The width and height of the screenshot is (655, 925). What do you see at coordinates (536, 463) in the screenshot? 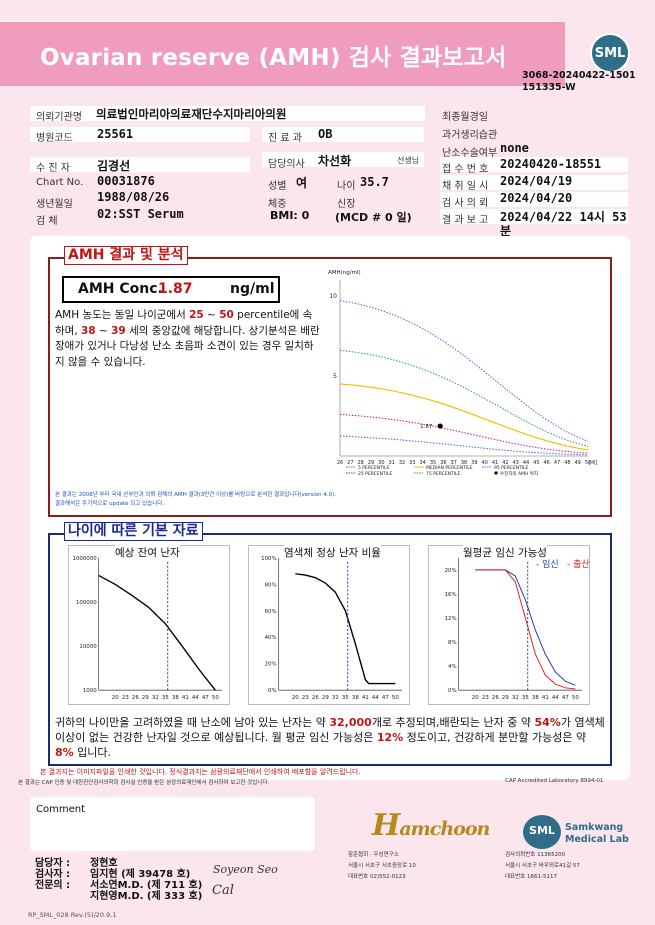
I see `amh-x-tick: 45` at bounding box center [536, 463].